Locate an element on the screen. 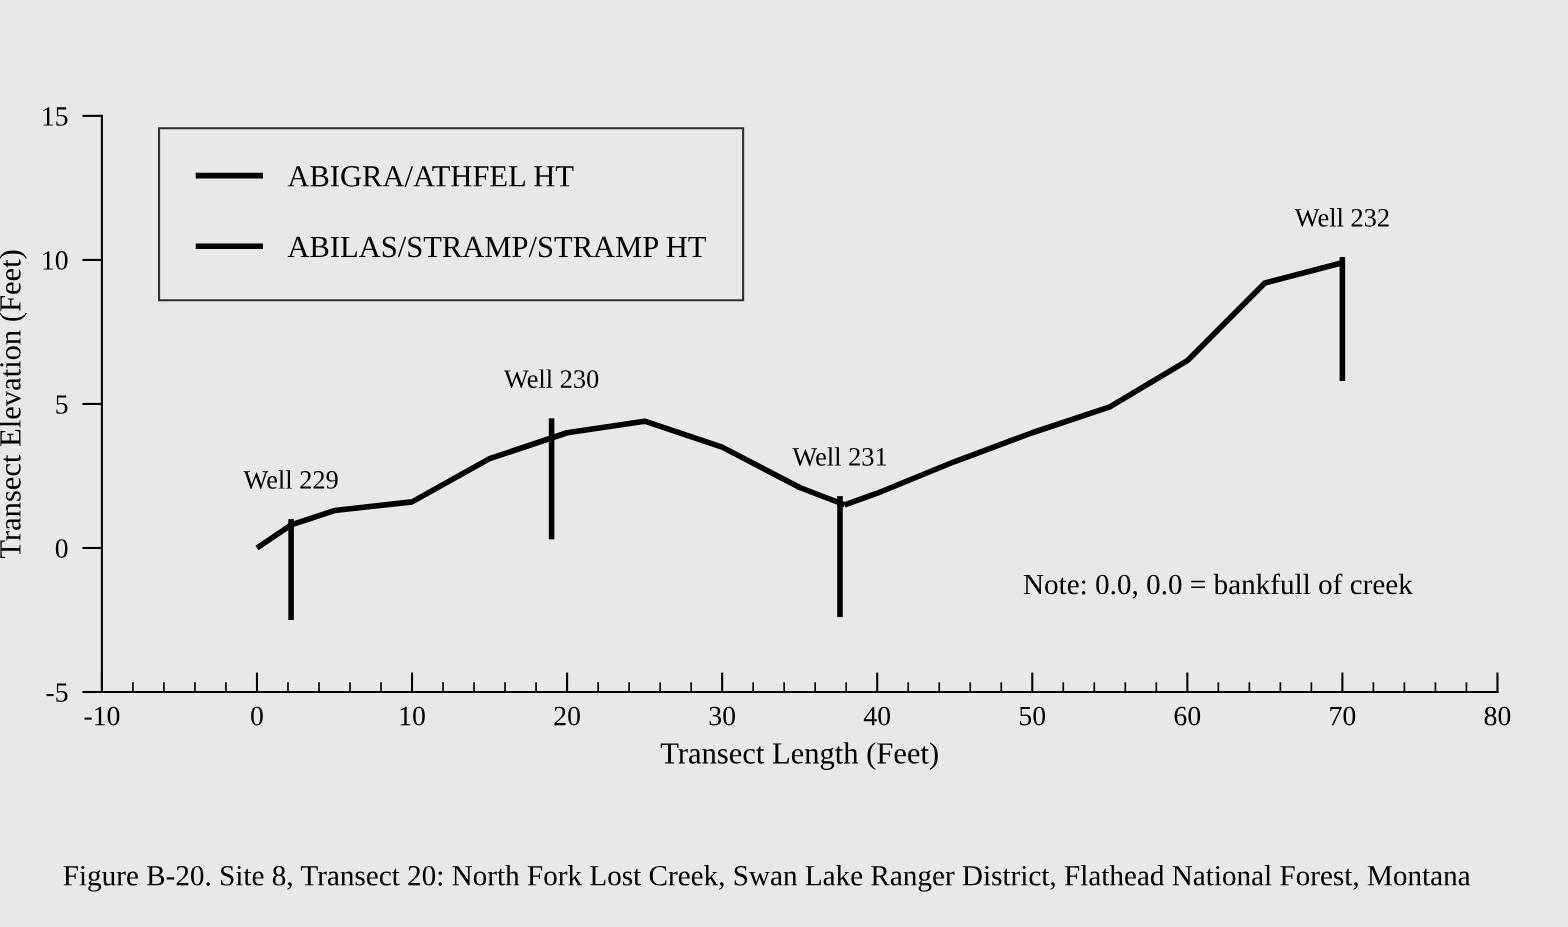 This screenshot has height=927, width=1568. annotation: Well 229 is located at coordinates (290, 479).